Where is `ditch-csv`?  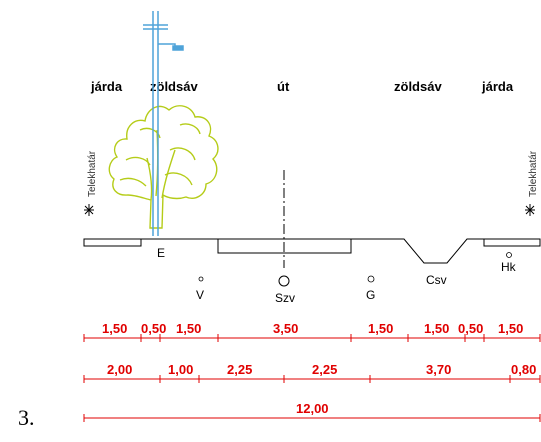 ditch-csv is located at coordinates (417, 251).